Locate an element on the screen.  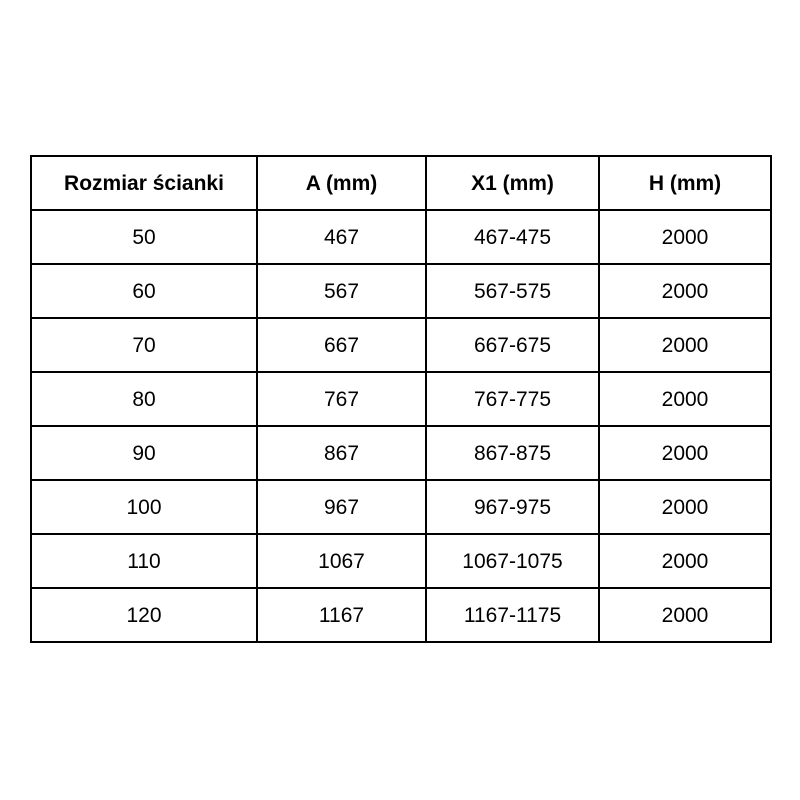
table-cell: 767 is located at coordinates (341, 399).